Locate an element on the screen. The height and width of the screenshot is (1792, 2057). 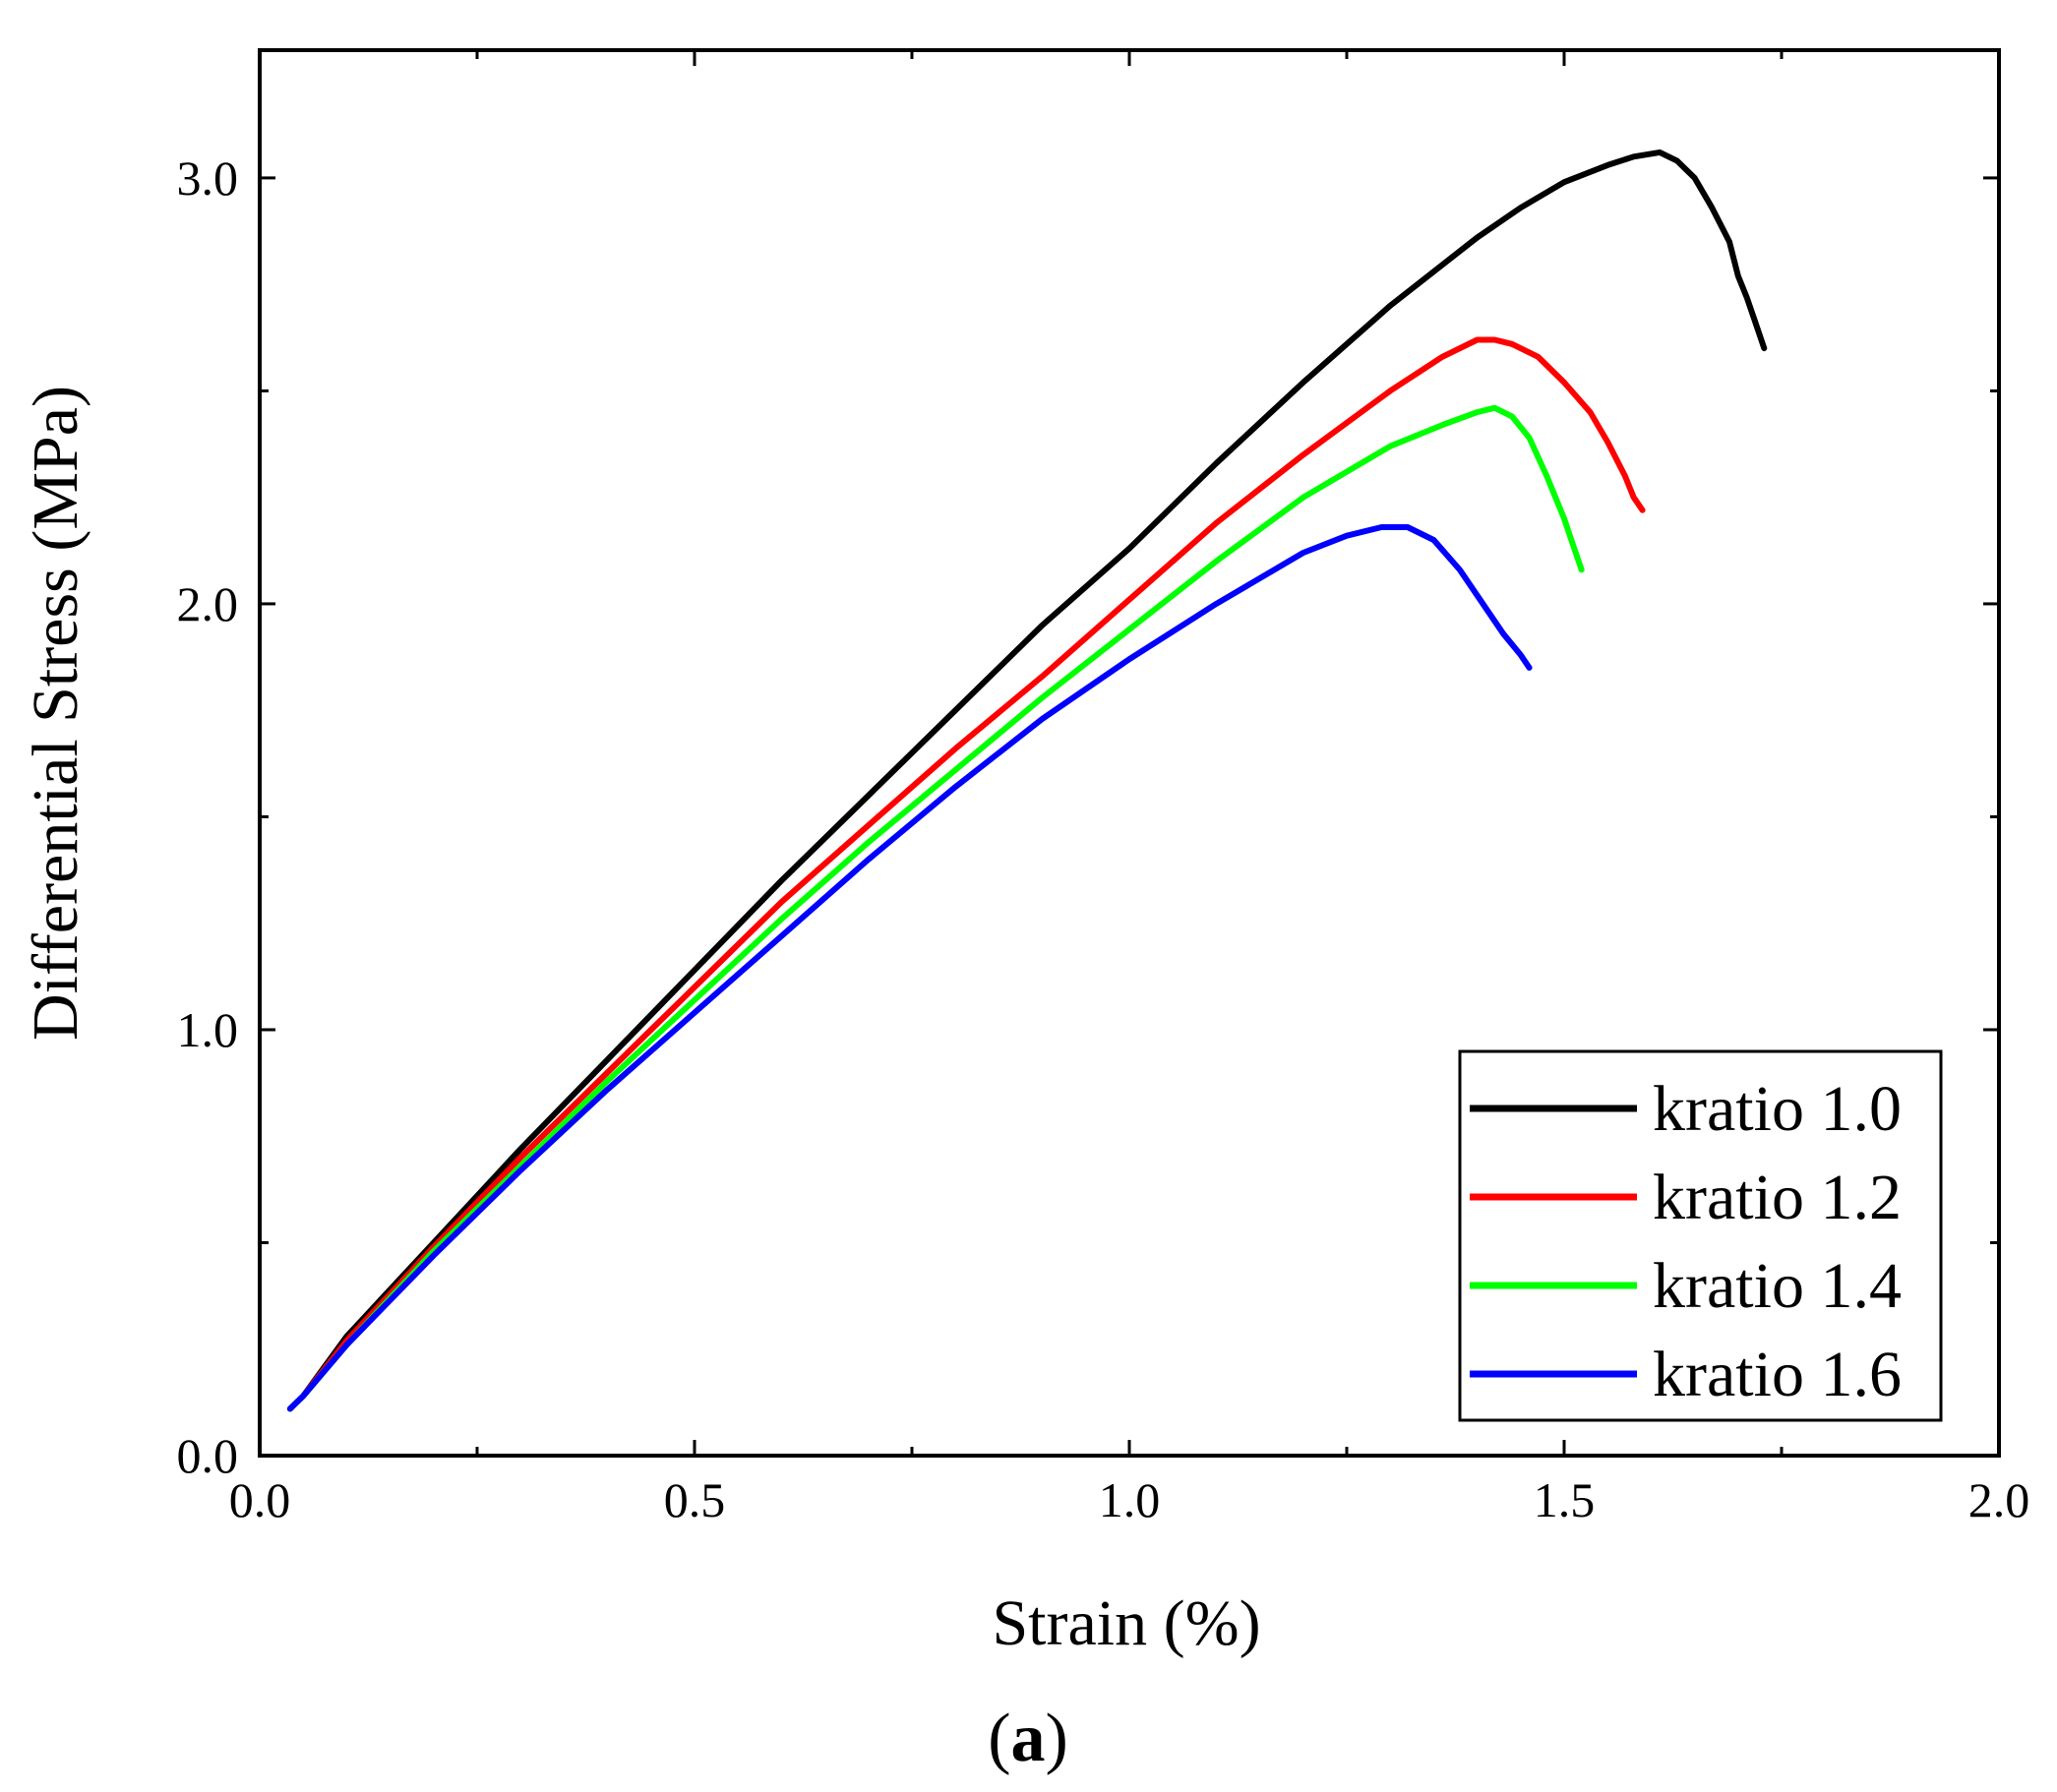
legend-label-3: kratio 1.4 is located at coordinates (1777, 1286).